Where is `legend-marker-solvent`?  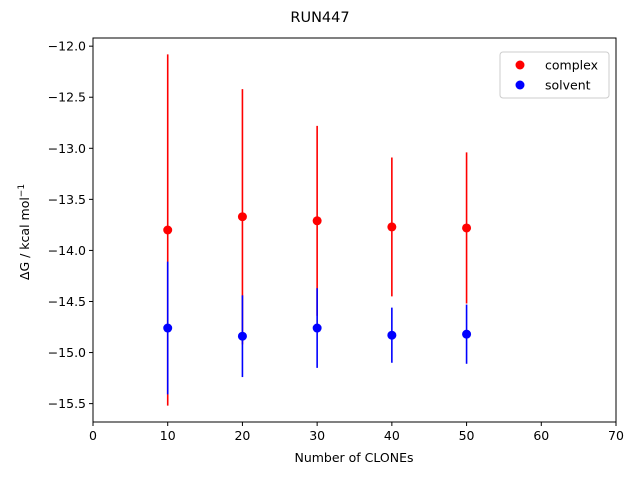 legend-marker-solvent is located at coordinates (520, 85).